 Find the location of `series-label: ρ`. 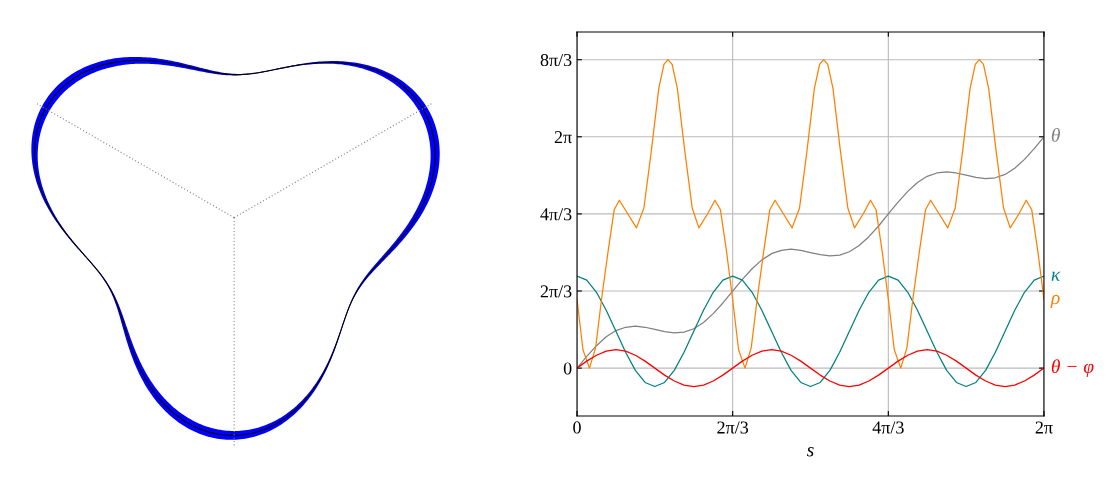

series-label: ρ is located at coordinates (1055, 301).